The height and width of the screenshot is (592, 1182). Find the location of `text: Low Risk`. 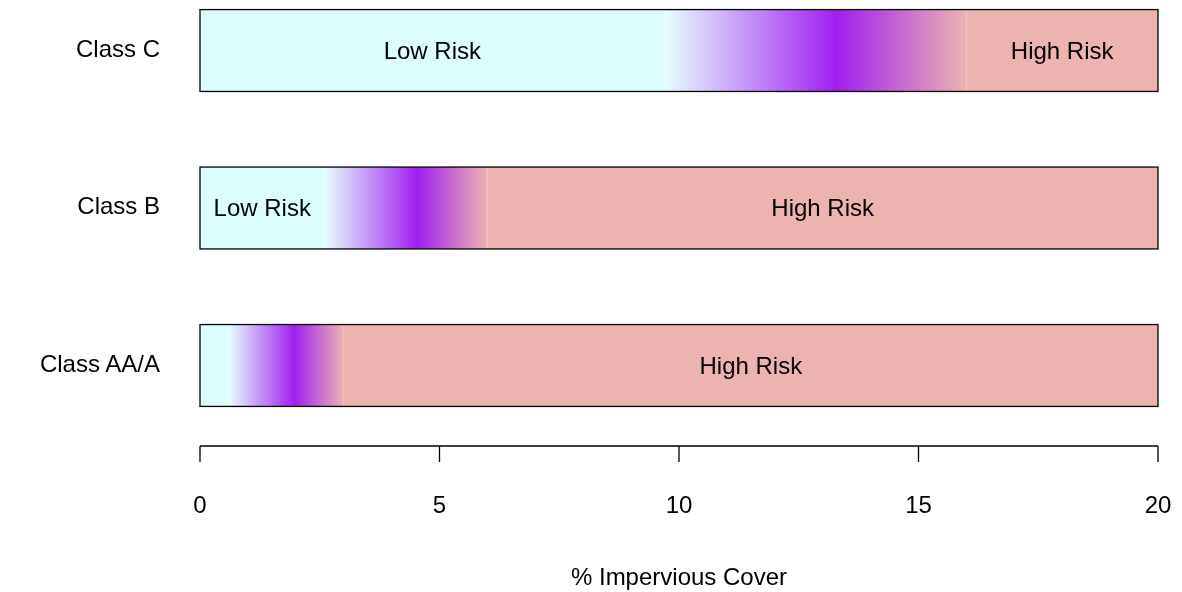

text: Low Risk is located at coordinates (432, 50).